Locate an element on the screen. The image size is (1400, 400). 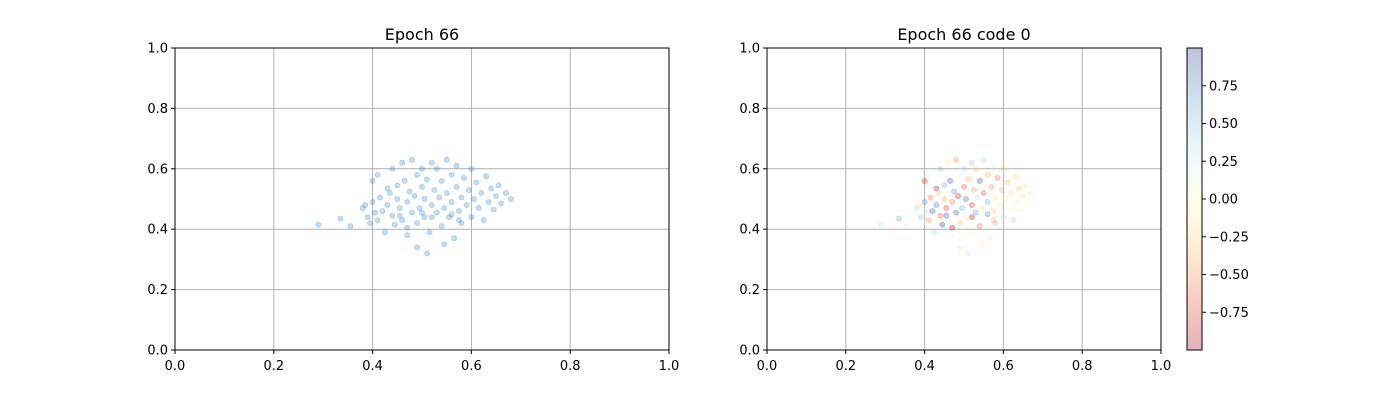
colorbar-tick-label: 0.50 is located at coordinates (1223, 124).